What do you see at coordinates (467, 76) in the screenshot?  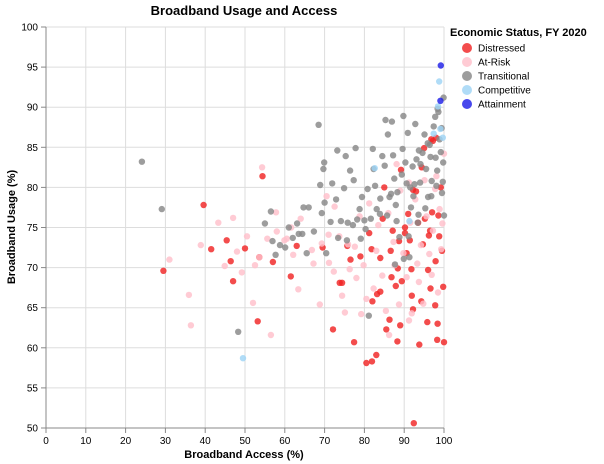 I see `legend-swatch-transitional` at bounding box center [467, 76].